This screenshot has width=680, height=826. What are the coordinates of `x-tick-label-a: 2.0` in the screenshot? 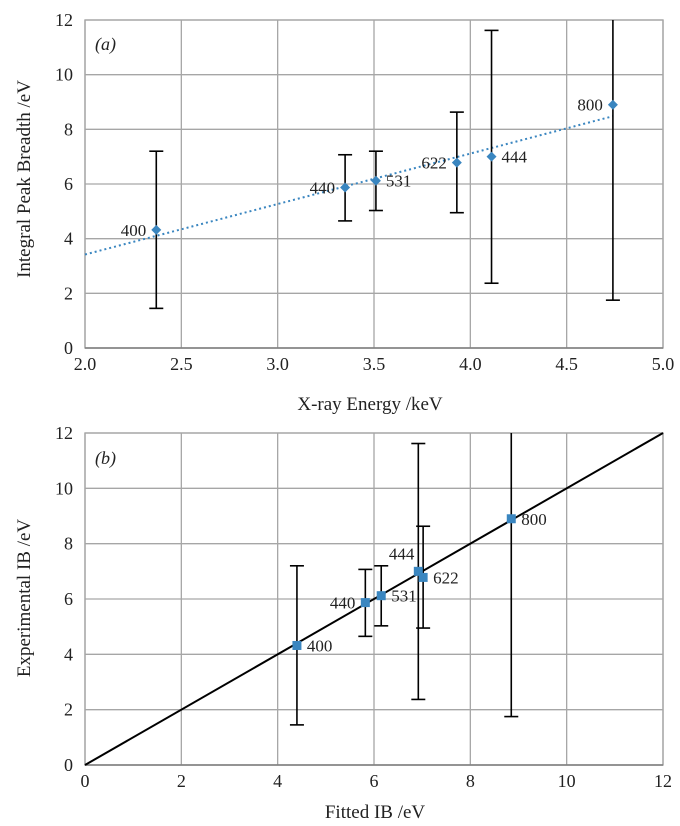 It's located at (85, 364).